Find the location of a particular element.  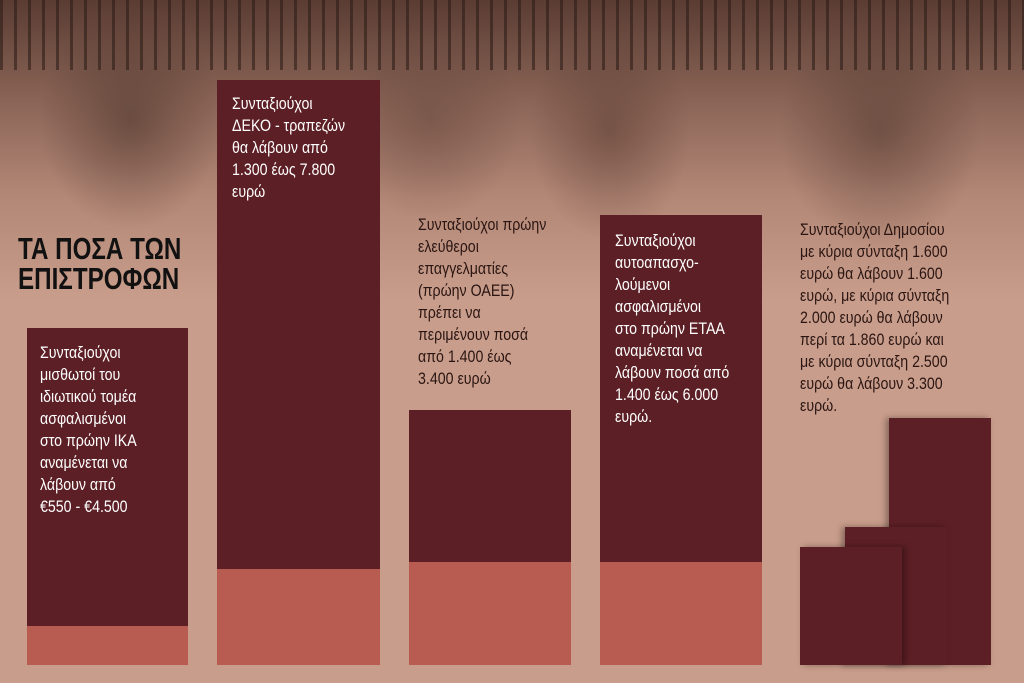

text-line: στο πρώην ΕΤΑΑ is located at coordinates (670, 329).